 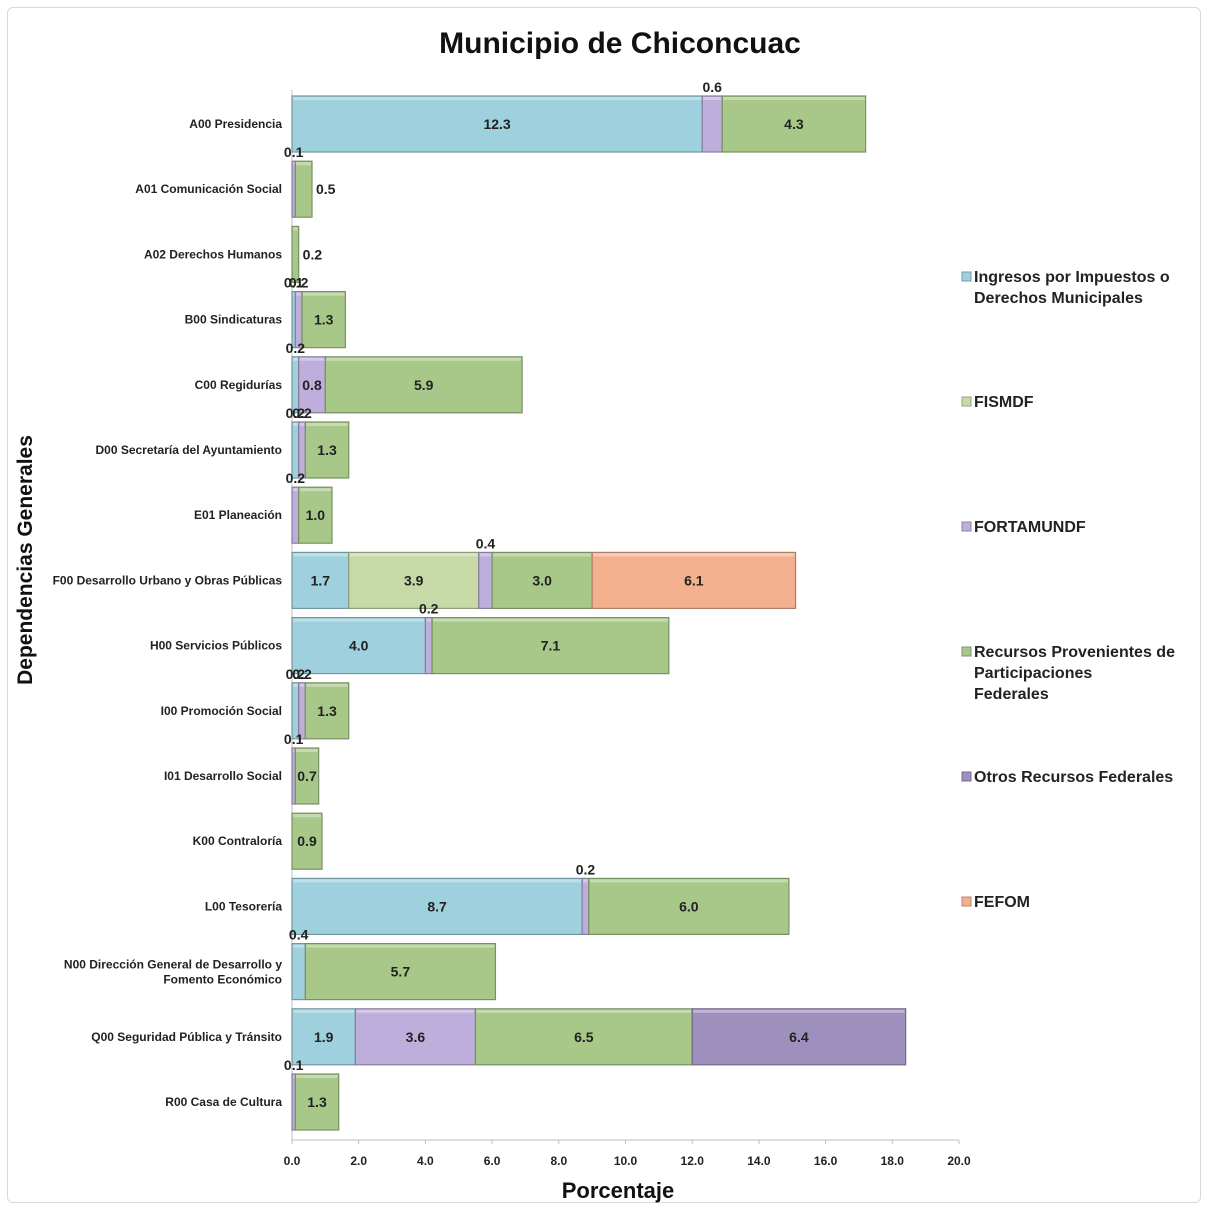 What do you see at coordinates (223, 1102) in the screenshot?
I see `category-label: R00 Casa de Cultura` at bounding box center [223, 1102].